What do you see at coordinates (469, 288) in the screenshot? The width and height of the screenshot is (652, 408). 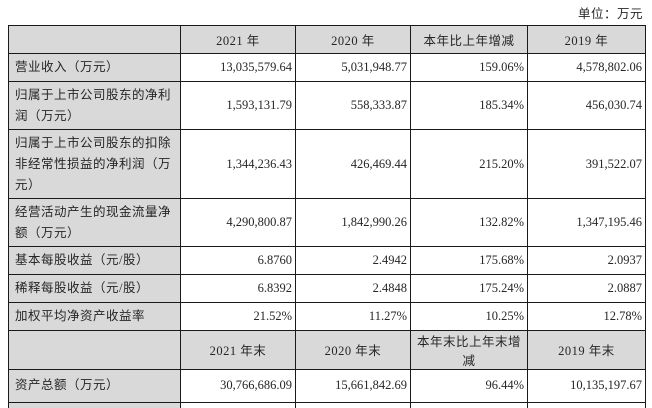 I see `value-yoy-change: 175.24%` at bounding box center [469, 288].